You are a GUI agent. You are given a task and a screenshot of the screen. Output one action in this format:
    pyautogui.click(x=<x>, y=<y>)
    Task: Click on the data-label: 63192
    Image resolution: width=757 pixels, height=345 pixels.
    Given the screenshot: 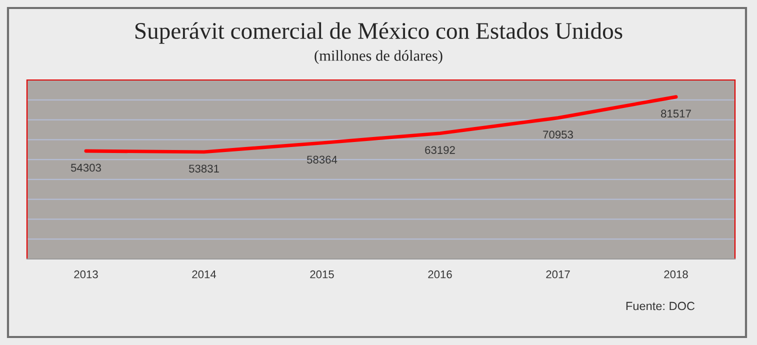 What is the action you would take?
    pyautogui.click(x=440, y=150)
    